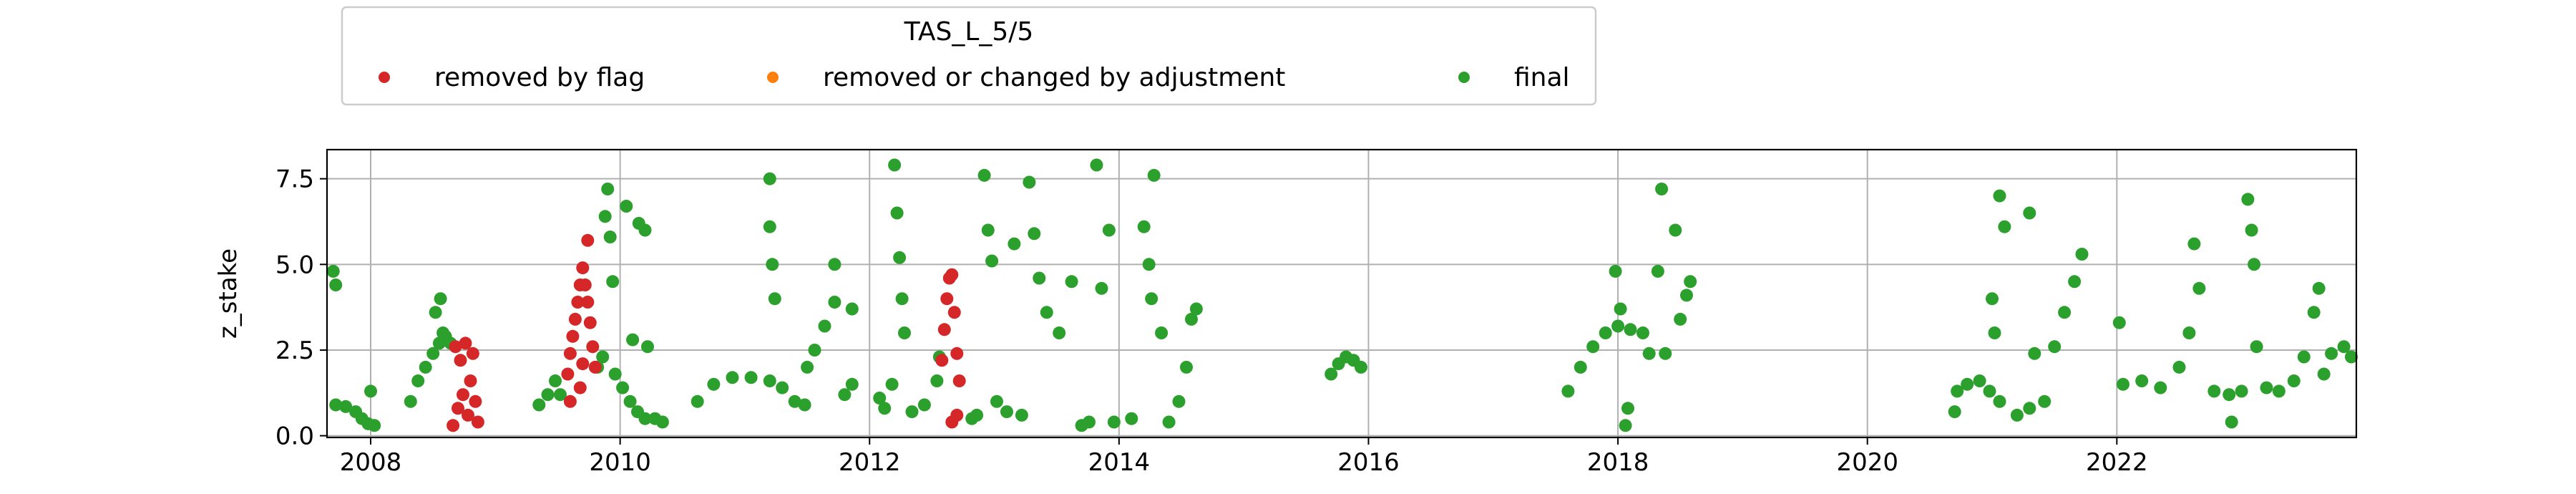 Image resolution: width=2576 pixels, height=494 pixels. I want to click on x-tick-label: 2012, so click(870, 462).